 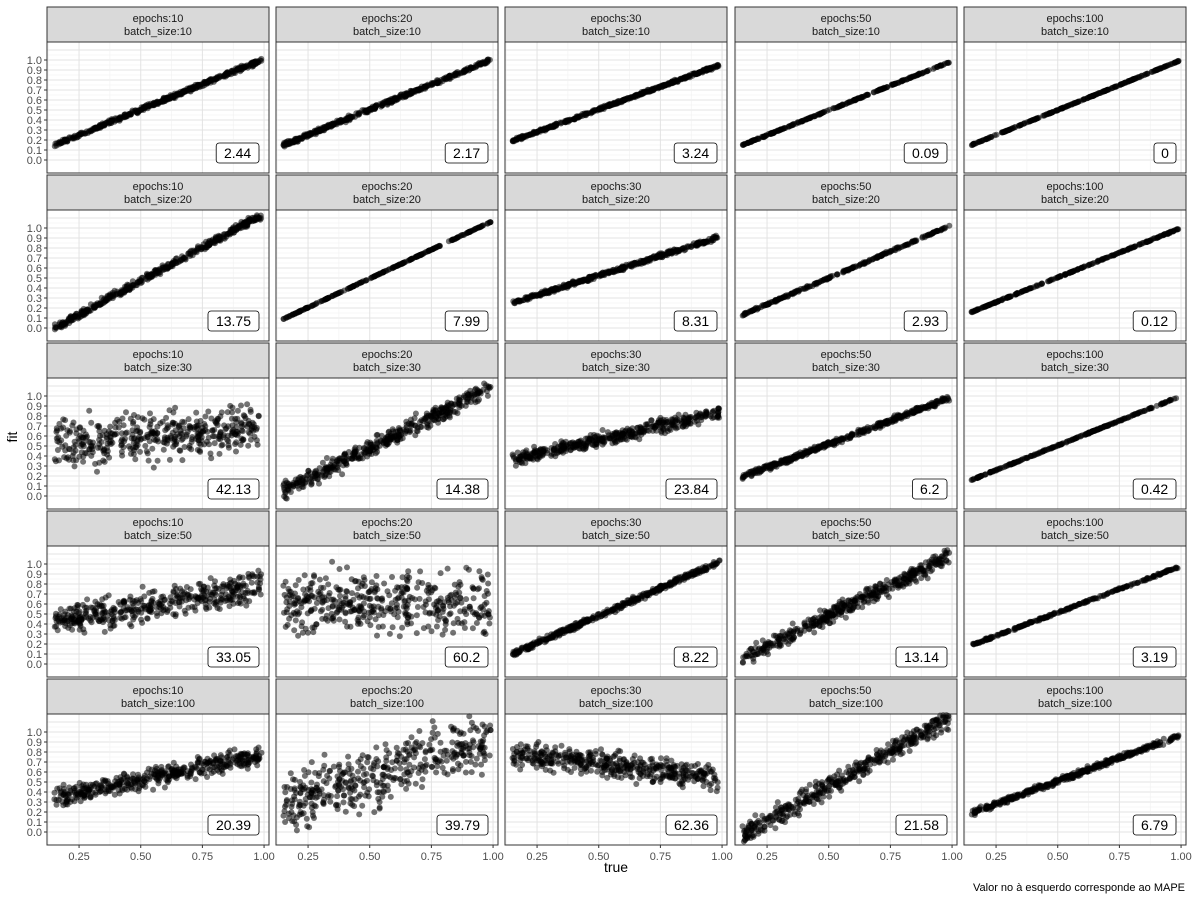 What do you see at coordinates (158, 200) in the screenshot?
I see `strip-label: batch_size:20` at bounding box center [158, 200].